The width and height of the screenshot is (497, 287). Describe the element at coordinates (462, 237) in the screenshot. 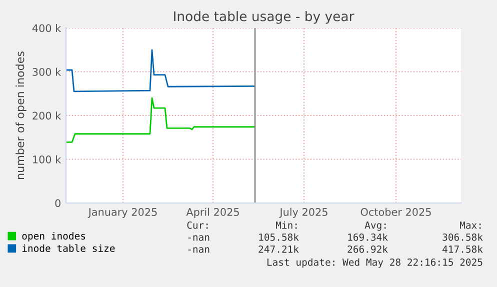

I see `text: 306.58k` at that location.